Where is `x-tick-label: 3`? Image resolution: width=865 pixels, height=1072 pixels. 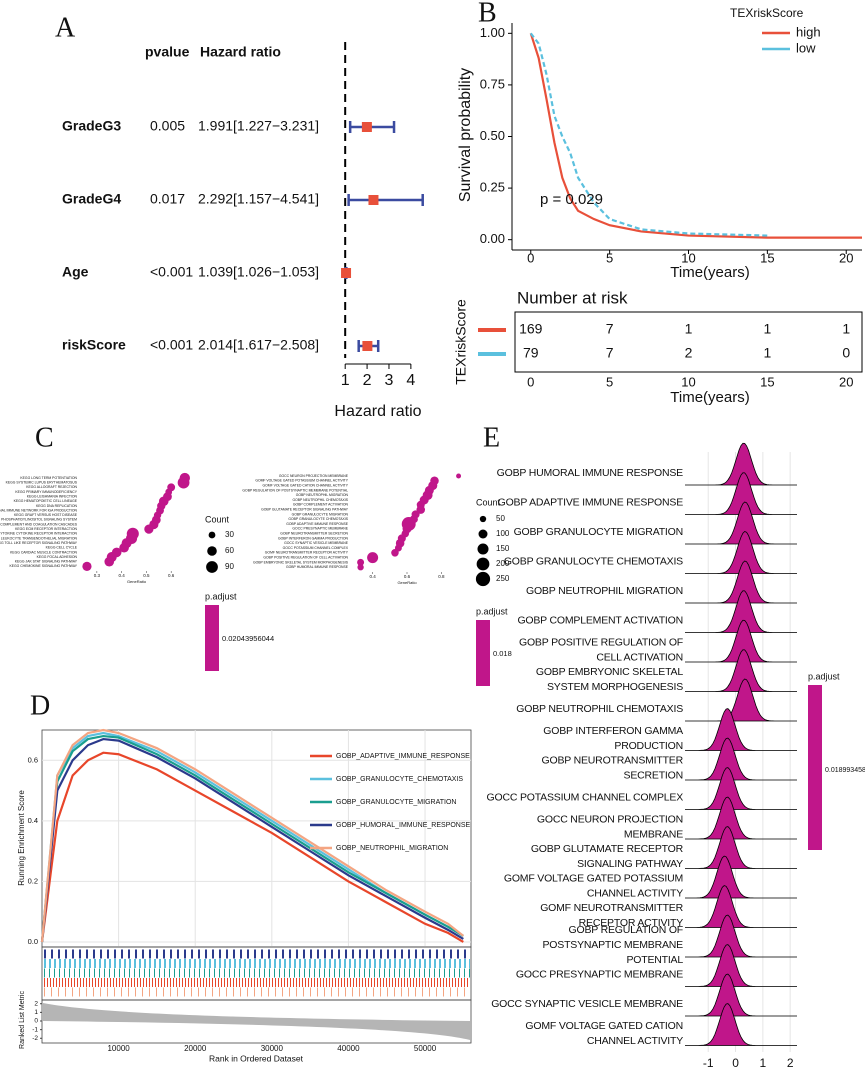 x-tick-label: 3 is located at coordinates (389, 380).